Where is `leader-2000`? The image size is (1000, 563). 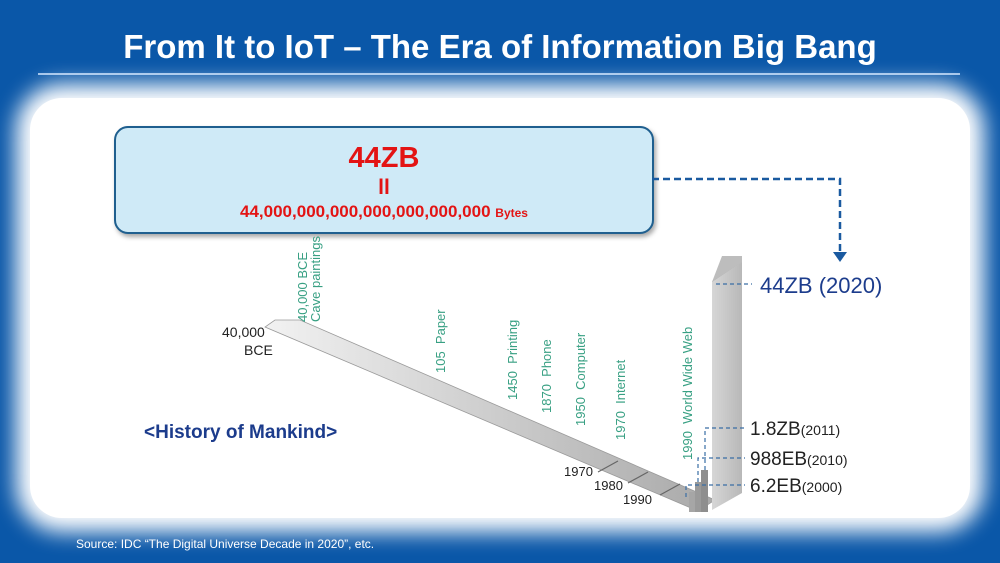 leader-2000 is located at coordinates (715, 490).